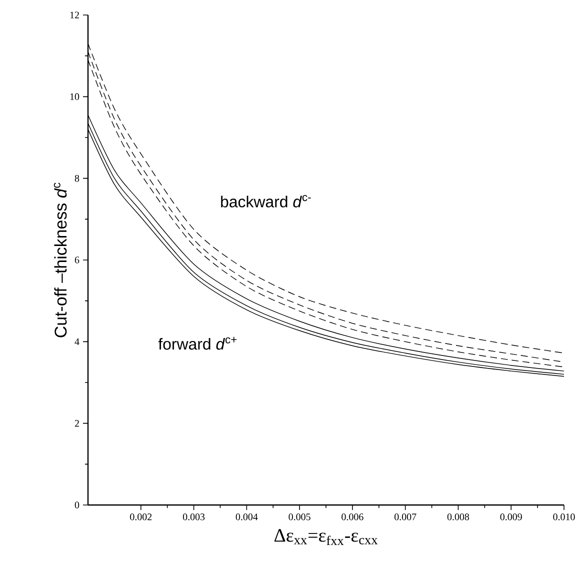  What do you see at coordinates (353, 517) in the screenshot?
I see `x-tick-label: 0.006` at bounding box center [353, 517].